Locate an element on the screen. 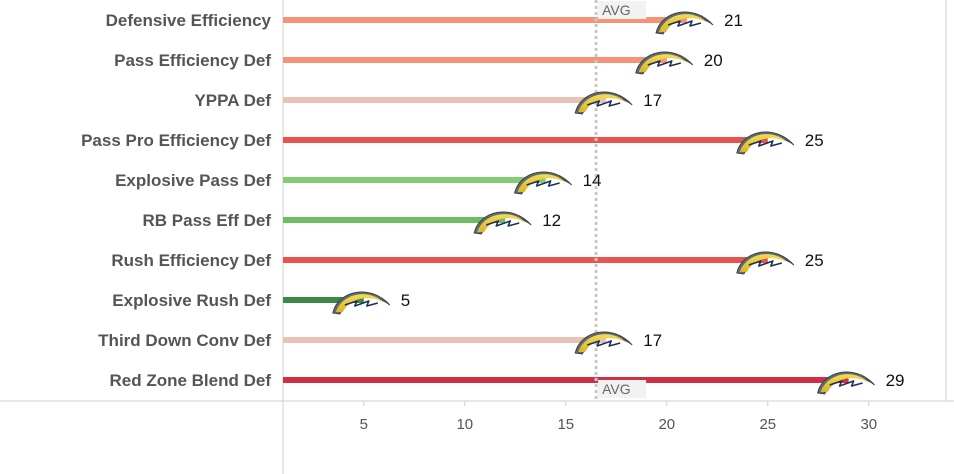 The width and height of the screenshot is (954, 474). x-tick-label: 20 is located at coordinates (666, 424).